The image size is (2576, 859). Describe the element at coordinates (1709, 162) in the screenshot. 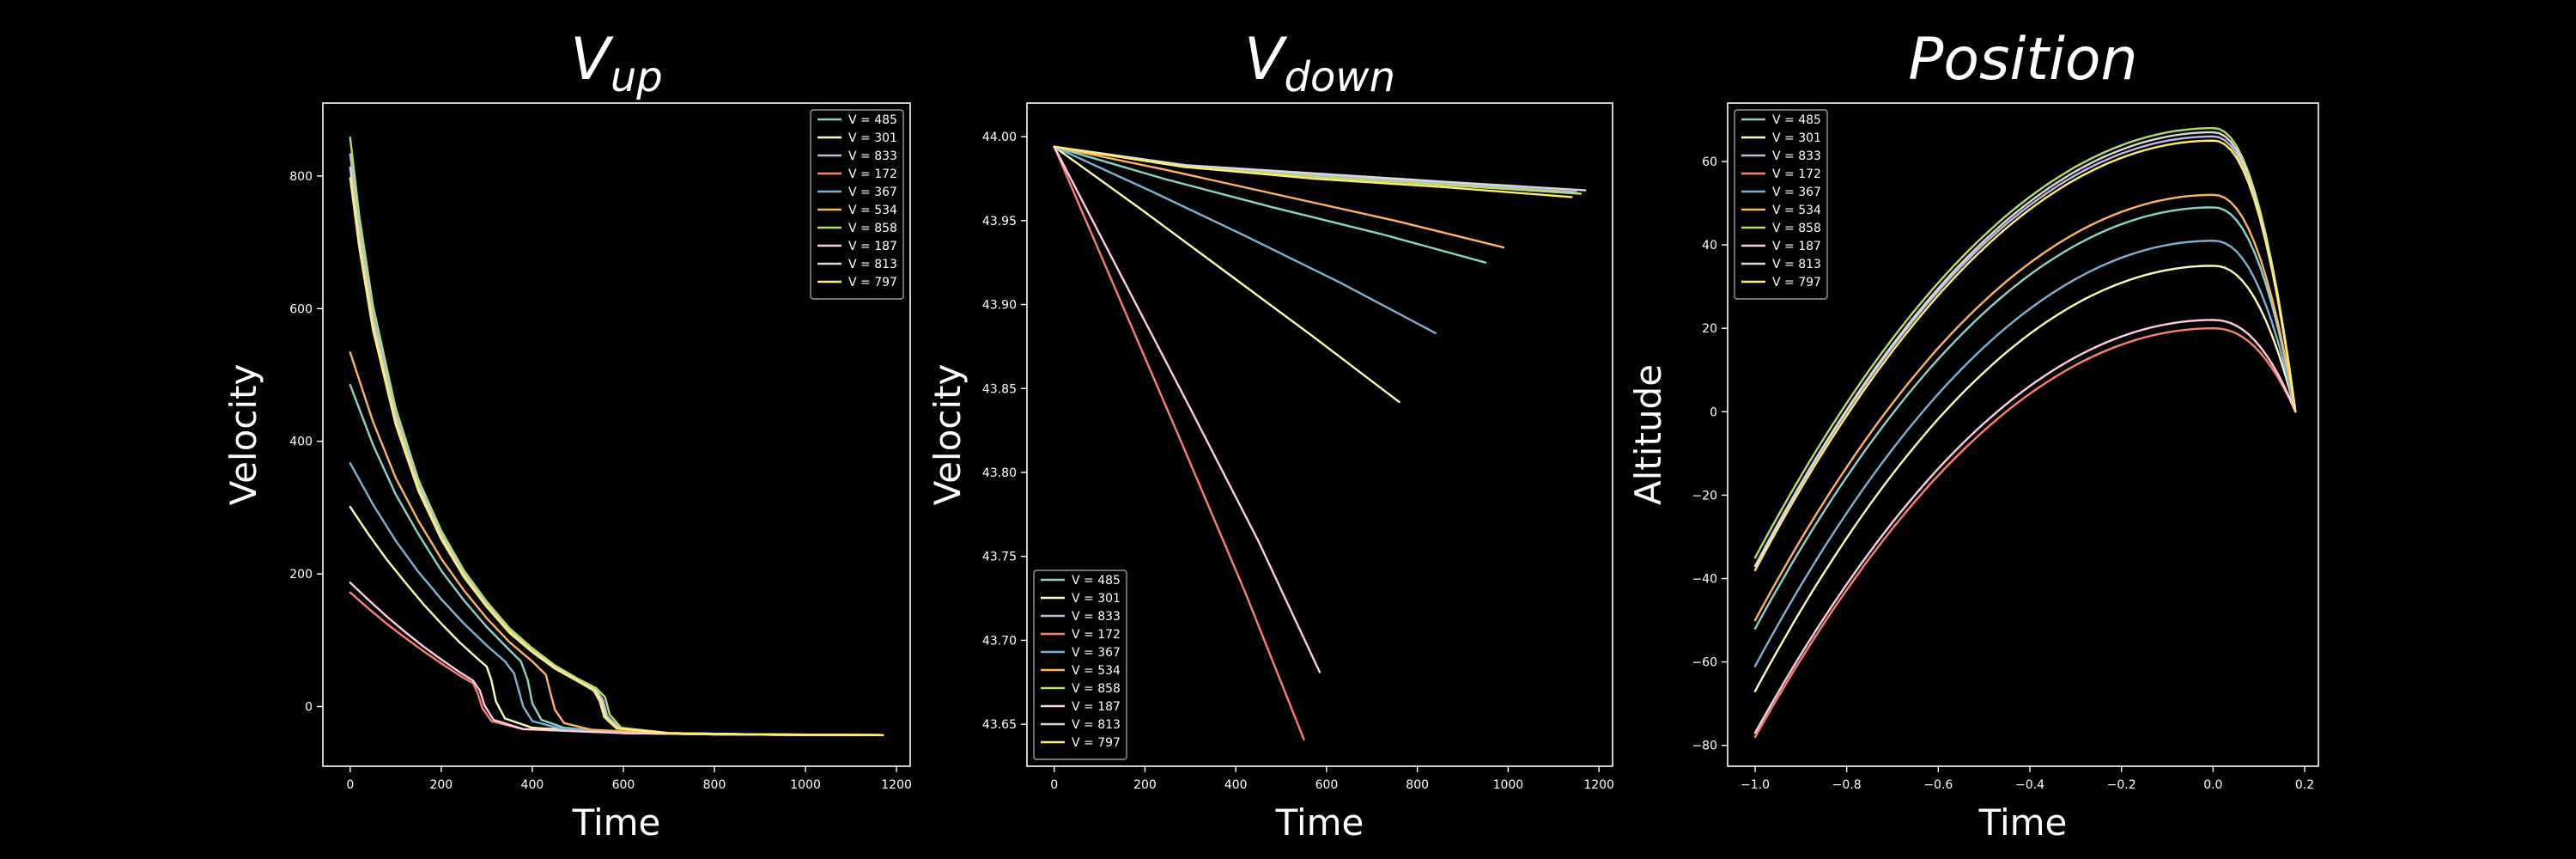

I see `y-tick-label: 60` at that location.